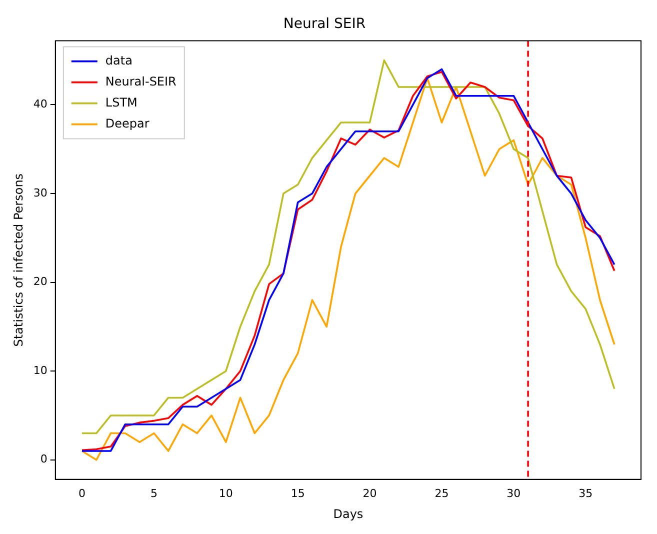  Describe the element at coordinates (18, 260) in the screenshot. I see `y-axis-title: Statistics of infected Persons` at that location.